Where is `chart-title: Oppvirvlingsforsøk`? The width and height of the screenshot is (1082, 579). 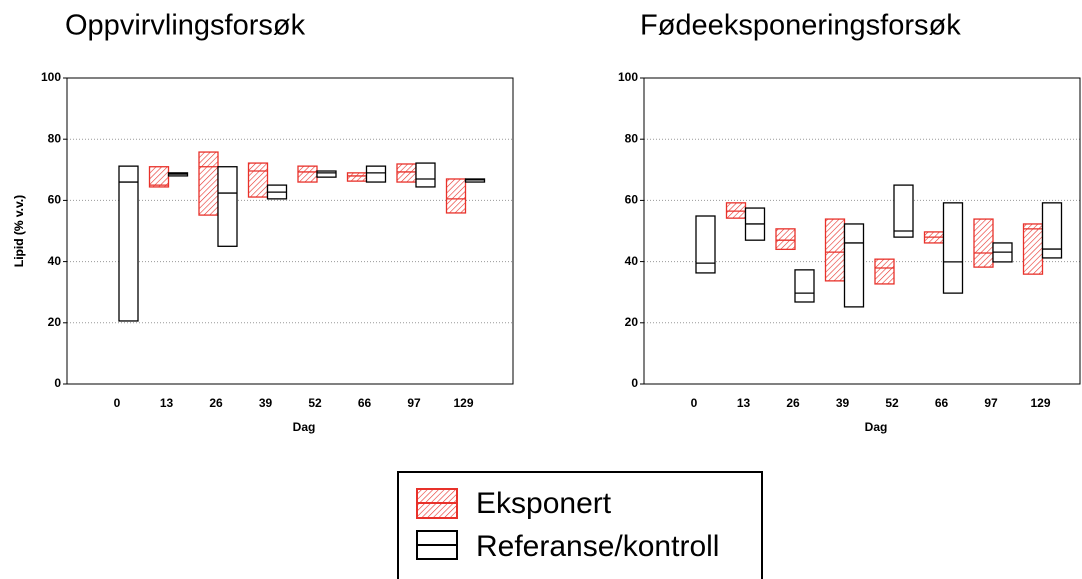
chart-title: Oppvirvlingsforsøk is located at coordinates (185, 26).